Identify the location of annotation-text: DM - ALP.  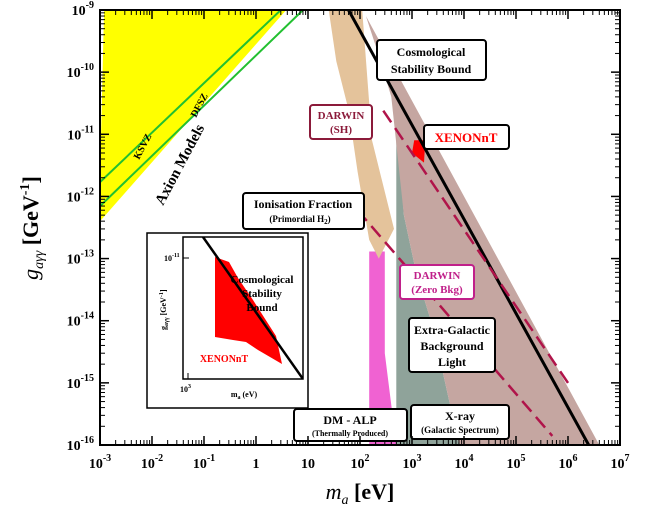
(349, 420).